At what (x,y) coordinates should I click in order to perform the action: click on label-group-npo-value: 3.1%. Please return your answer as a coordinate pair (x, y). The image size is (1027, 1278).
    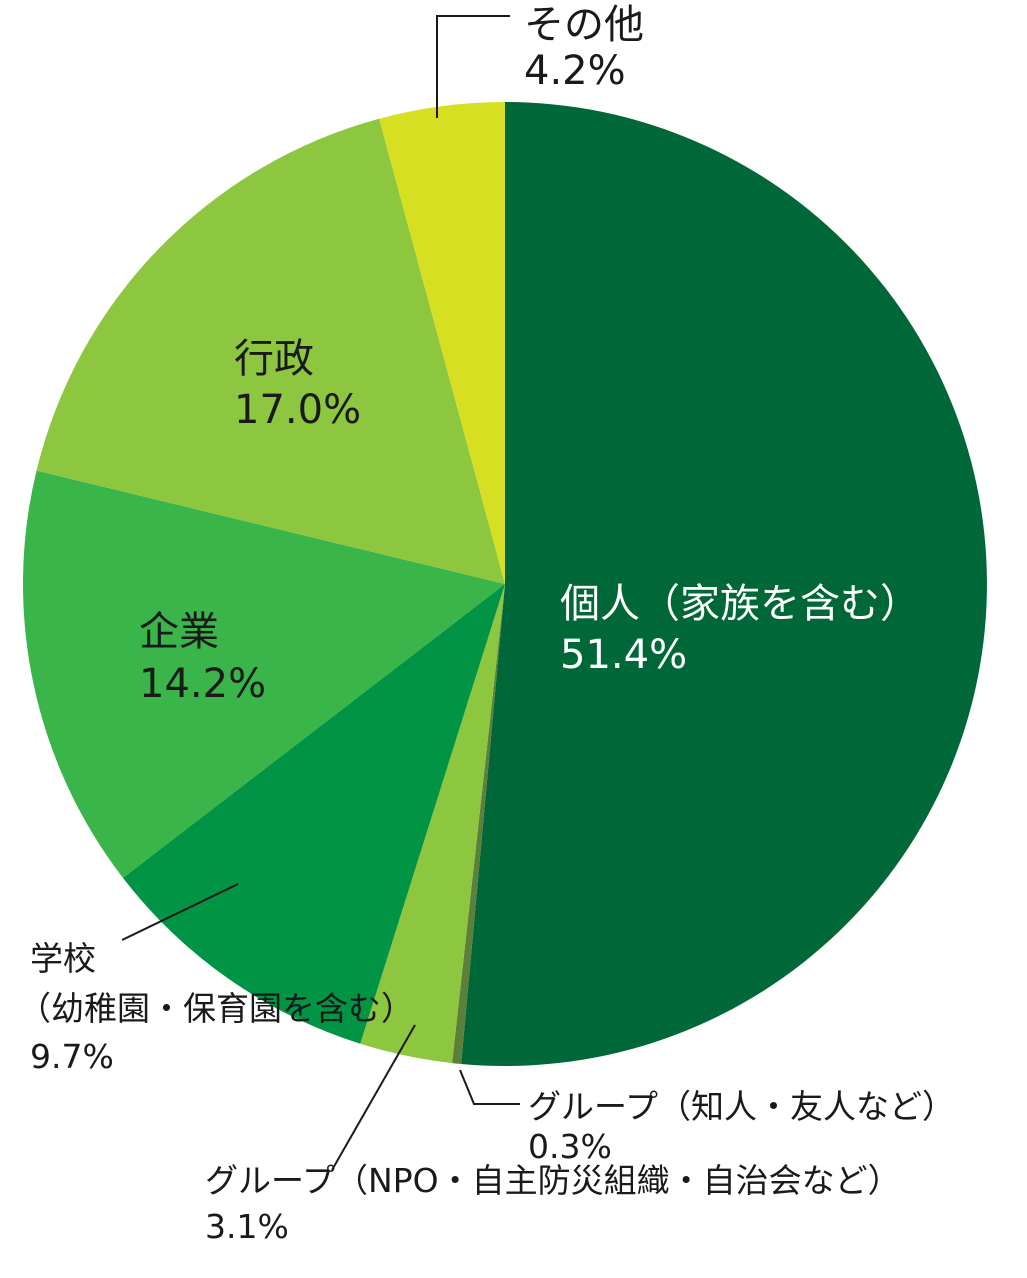
    Looking at the image, I should click on (247, 1226).